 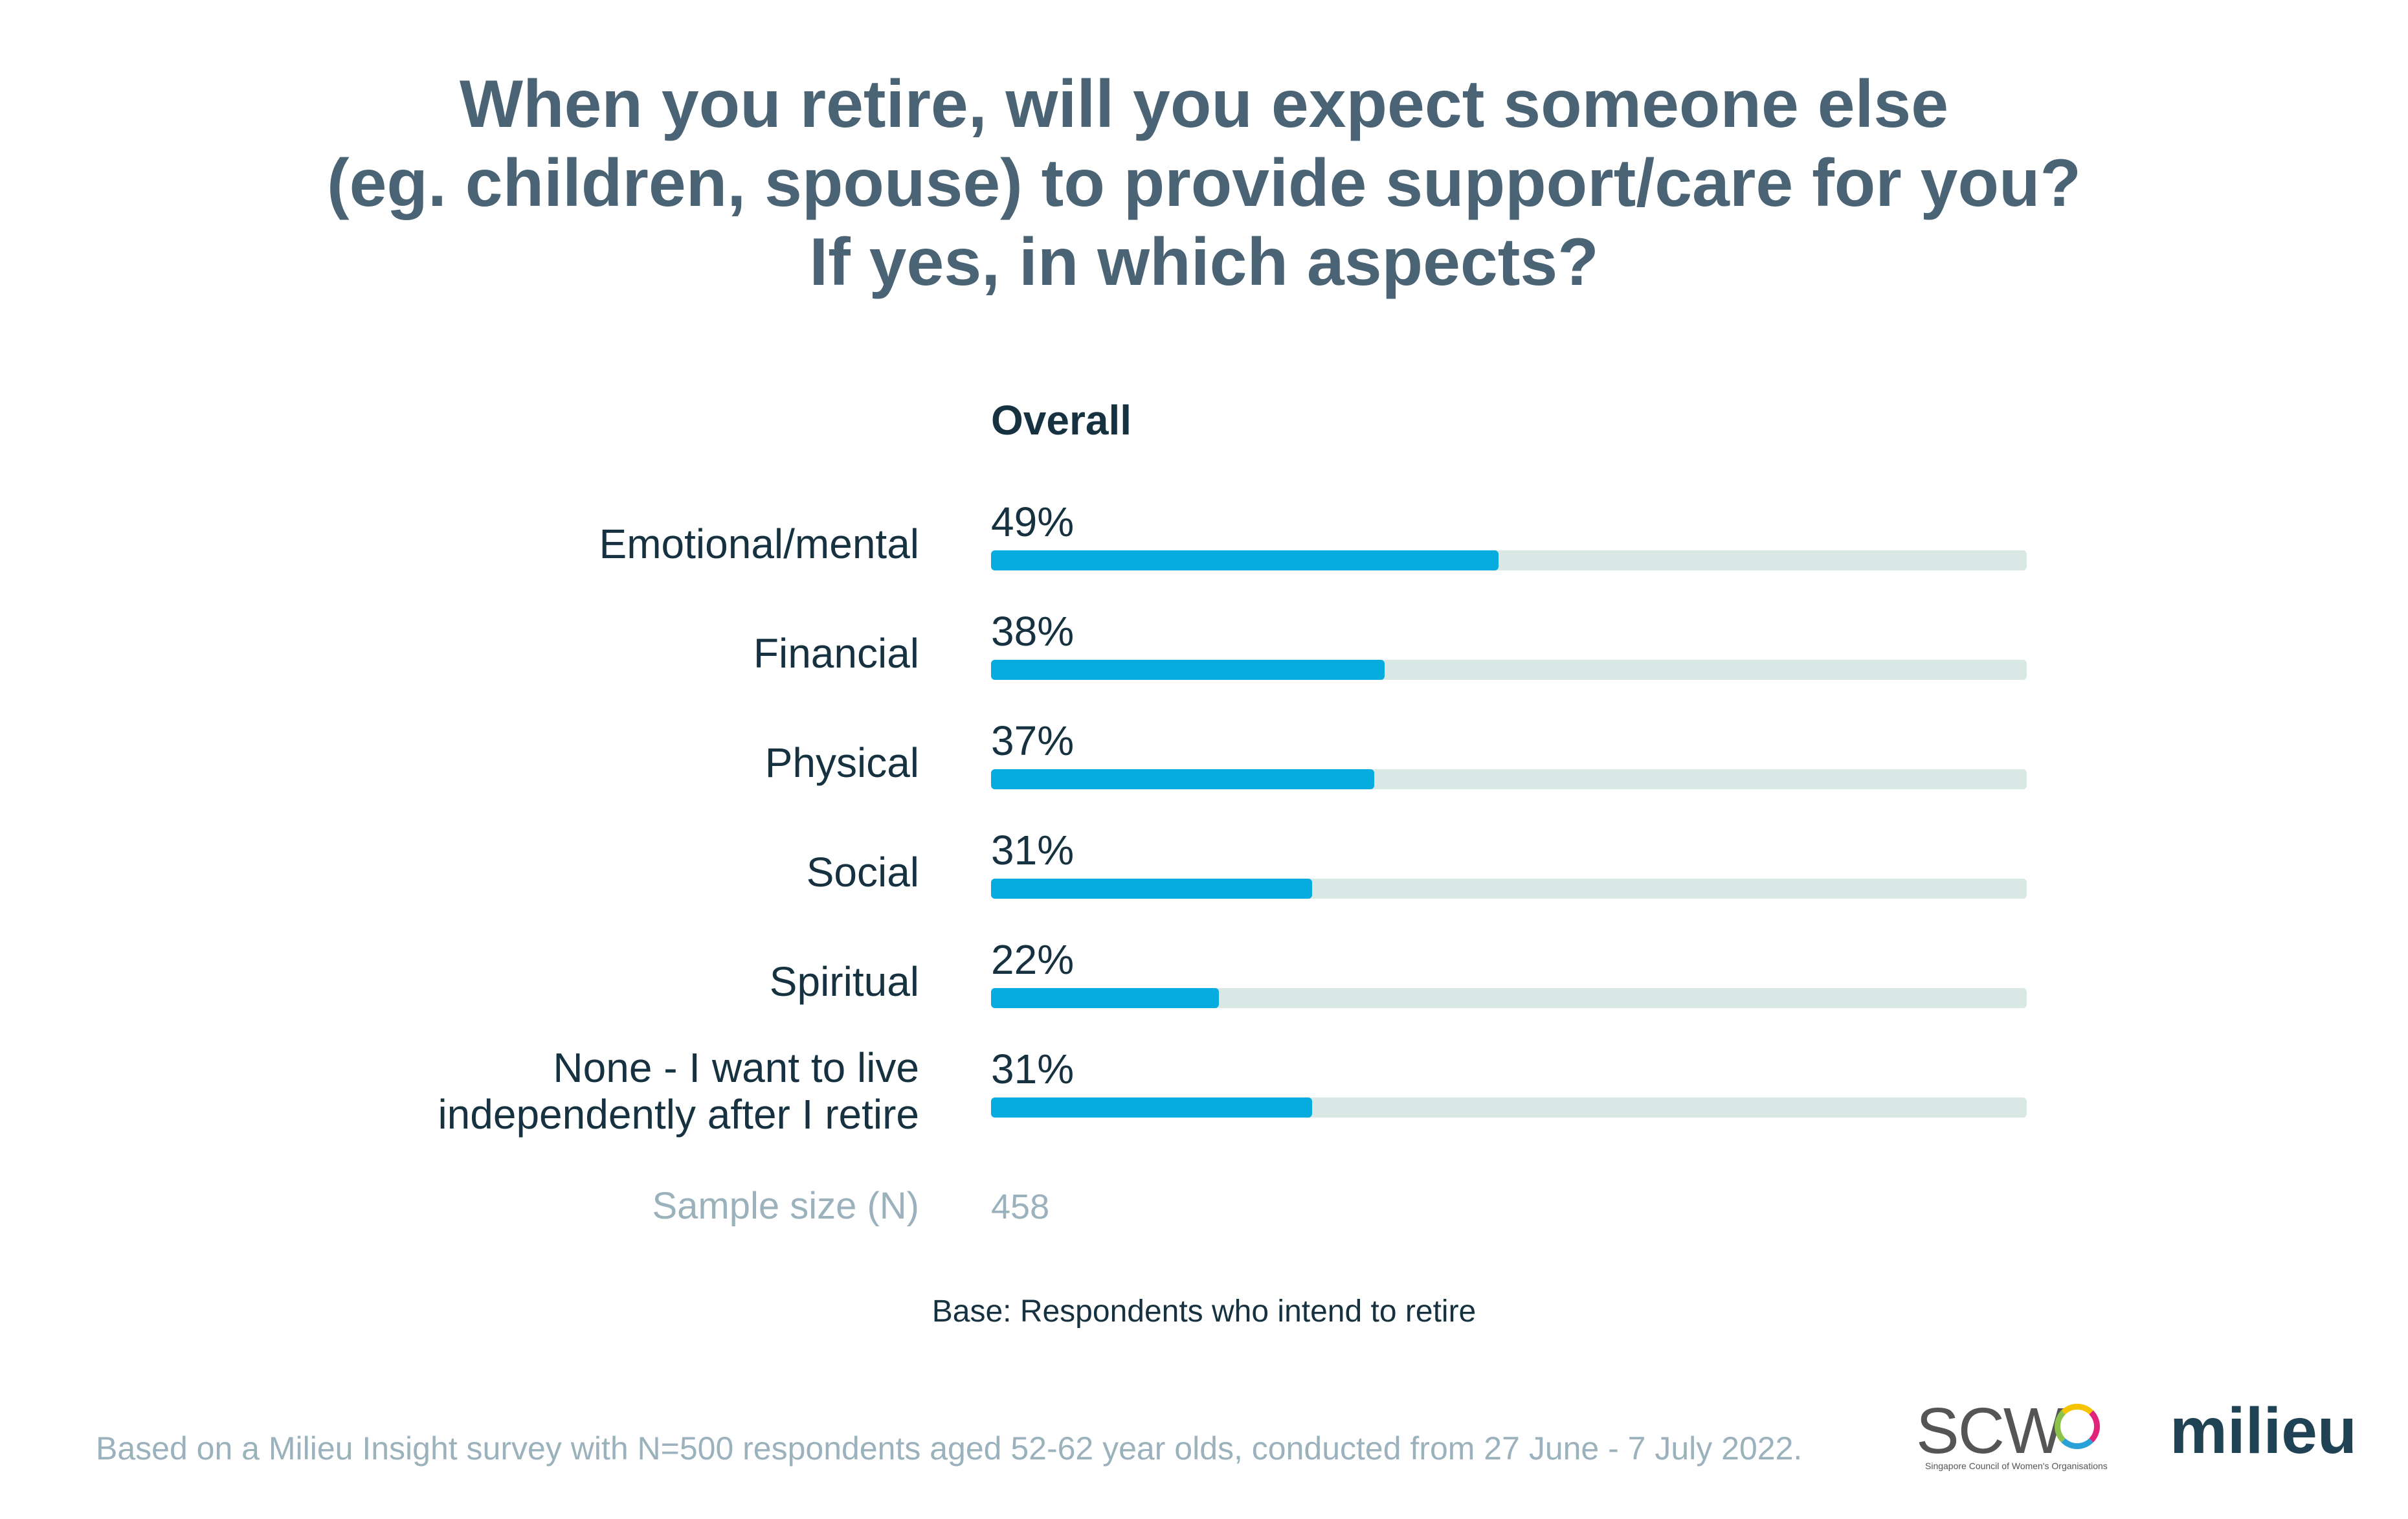 What do you see at coordinates (1032, 522) in the screenshot?
I see `value-label: 49%` at bounding box center [1032, 522].